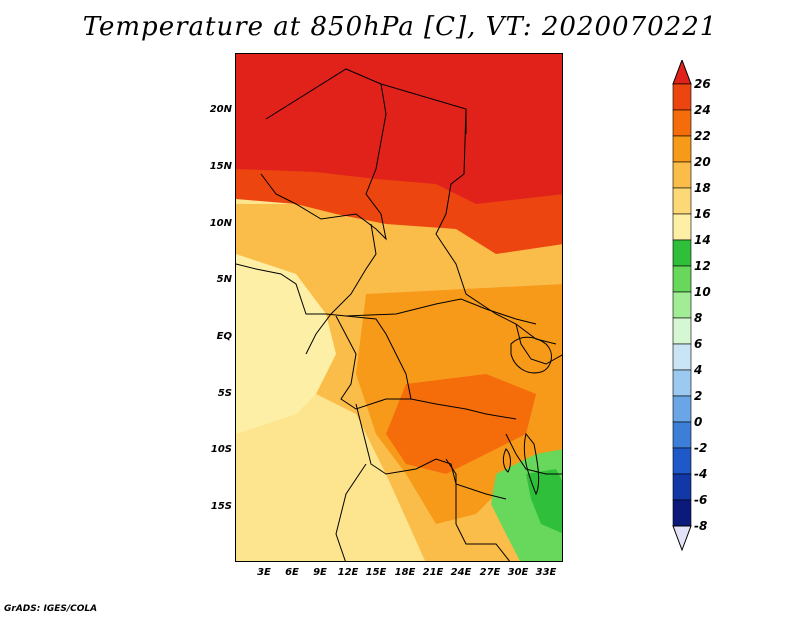  What do you see at coordinates (490, 572) in the screenshot?
I see `lon-label-27e: 27E` at bounding box center [490, 572].